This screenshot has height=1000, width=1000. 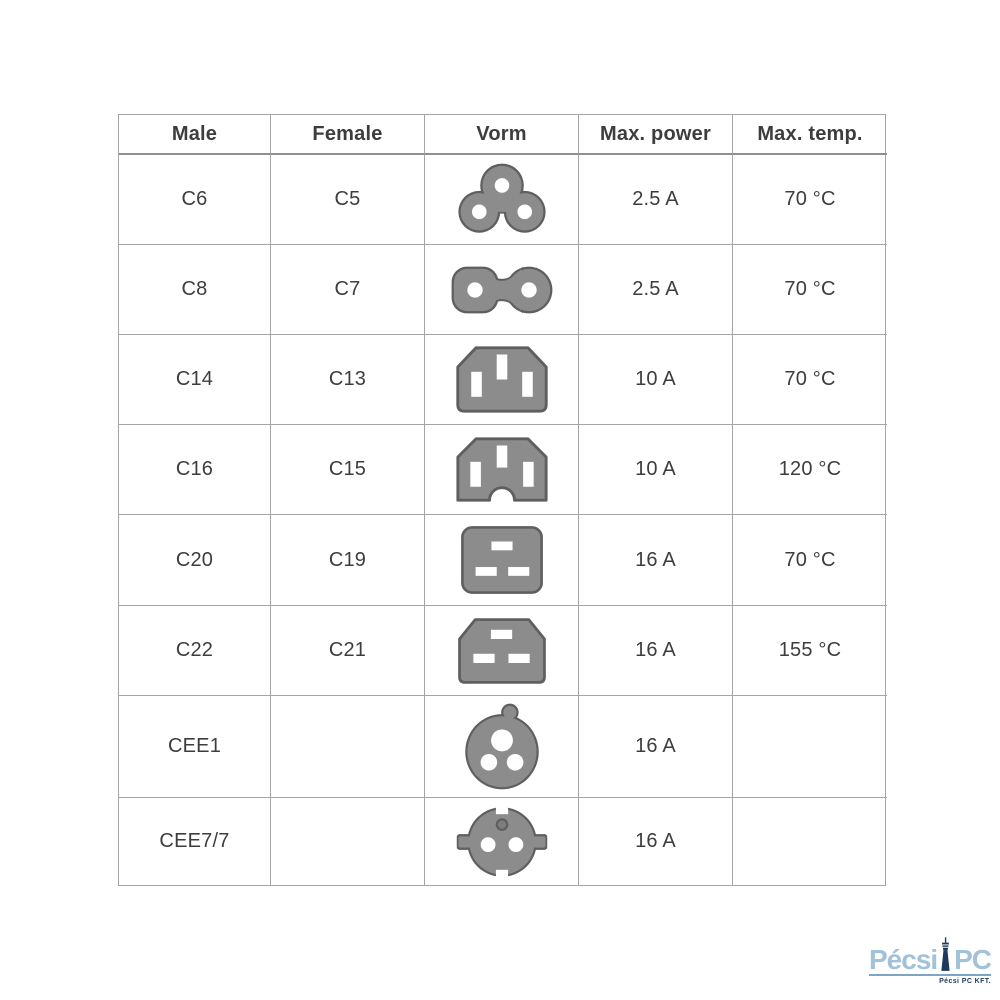 What do you see at coordinates (195, 747) in the screenshot?
I see `male-cell: CEE1` at bounding box center [195, 747].